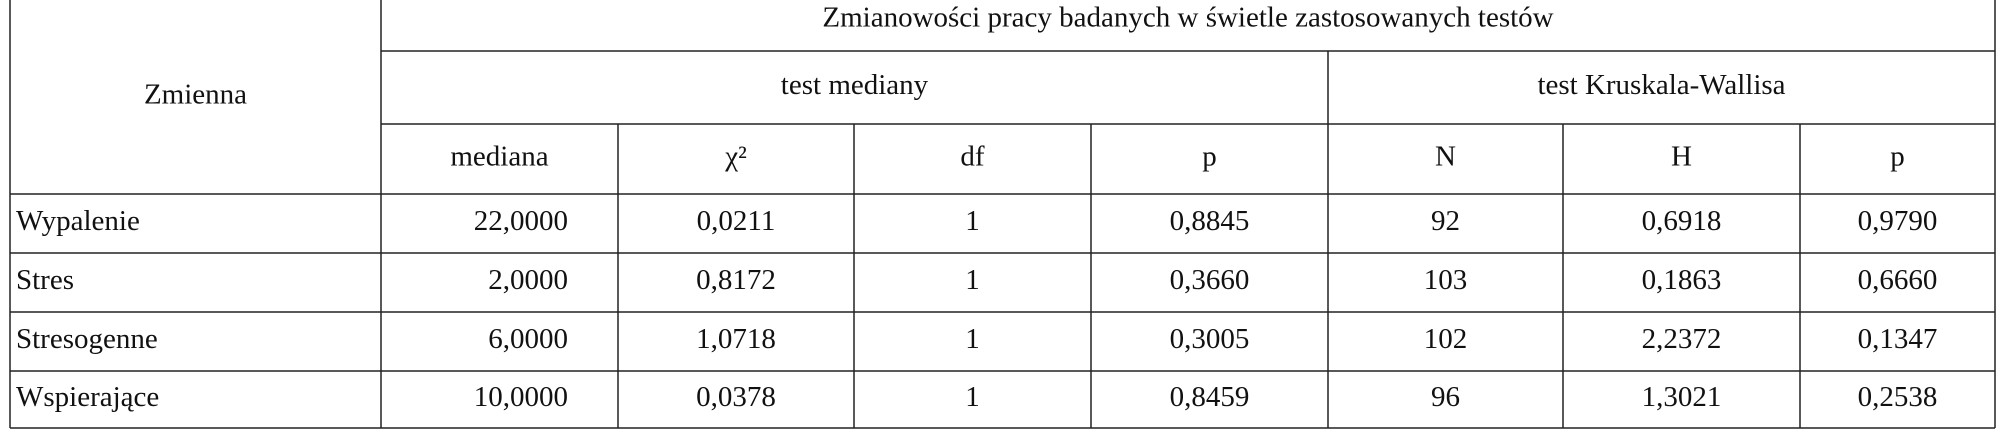 This screenshot has width=2005, height=443. Describe the element at coordinates (1898, 221) in the screenshot. I see `cell: 0,9790` at that location.